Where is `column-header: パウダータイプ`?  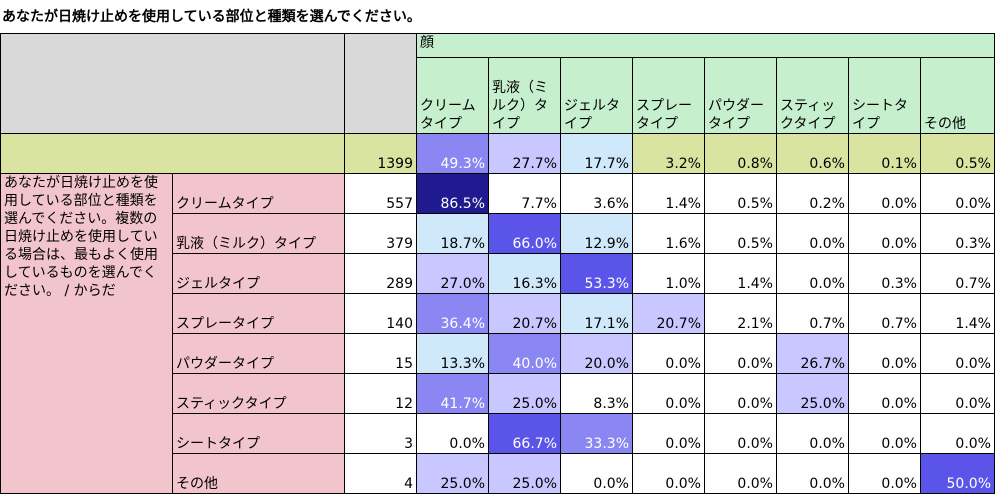
column-header: パウダータイプ is located at coordinates (740, 95).